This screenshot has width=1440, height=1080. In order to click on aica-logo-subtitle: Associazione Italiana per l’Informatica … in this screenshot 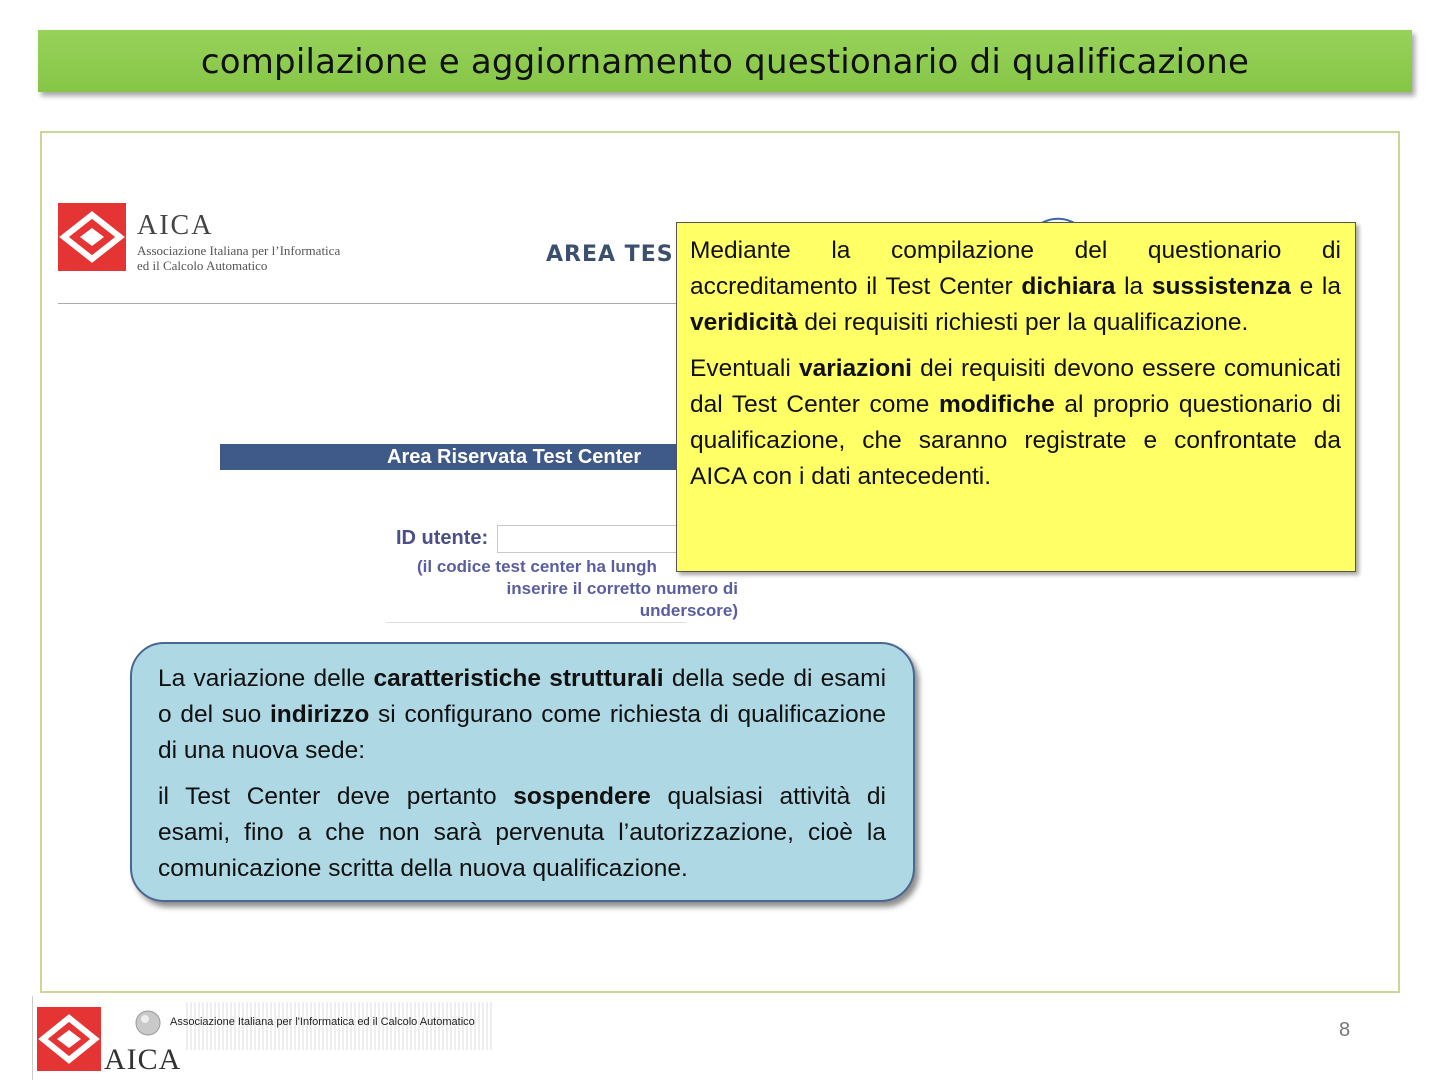, I will do `click(238, 258)`.